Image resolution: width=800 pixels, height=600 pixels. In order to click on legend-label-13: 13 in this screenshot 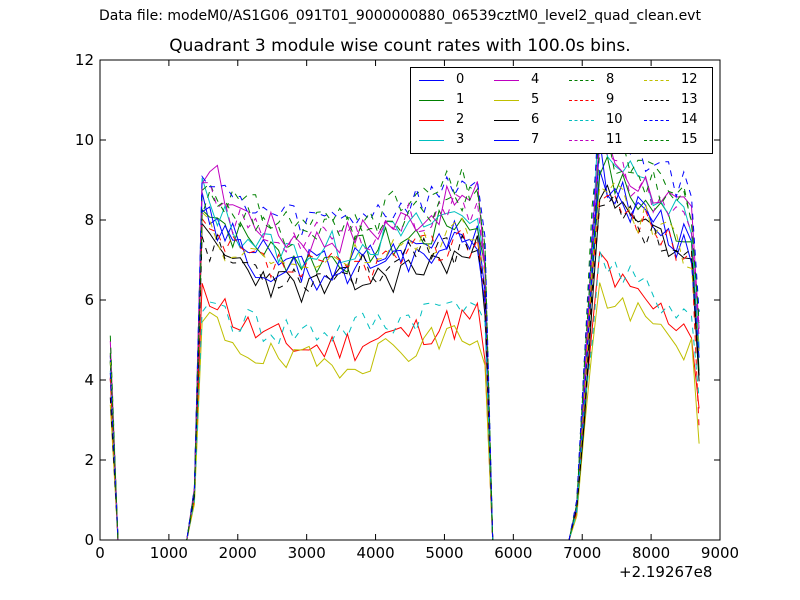, I will do `click(689, 99)`.